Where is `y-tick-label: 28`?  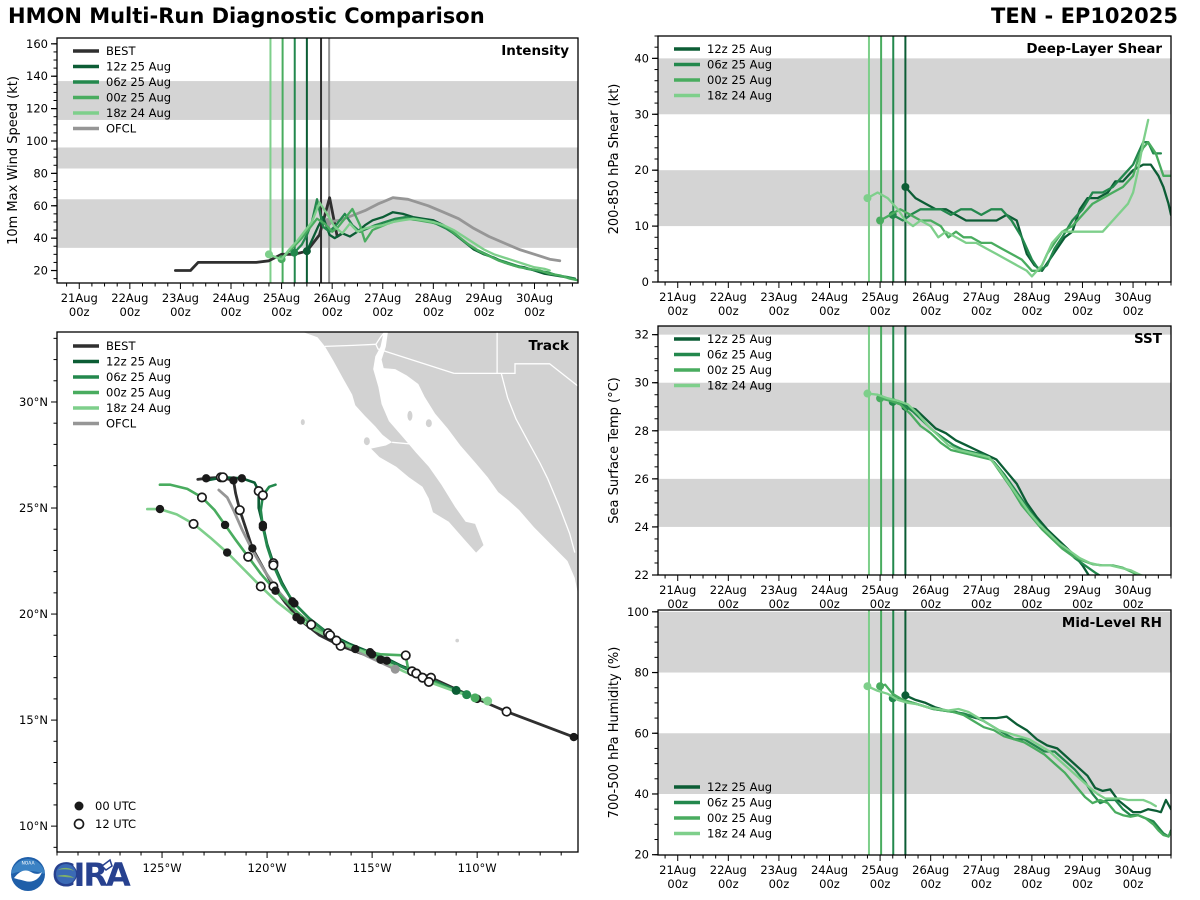 y-tick-label: 28 is located at coordinates (641, 431).